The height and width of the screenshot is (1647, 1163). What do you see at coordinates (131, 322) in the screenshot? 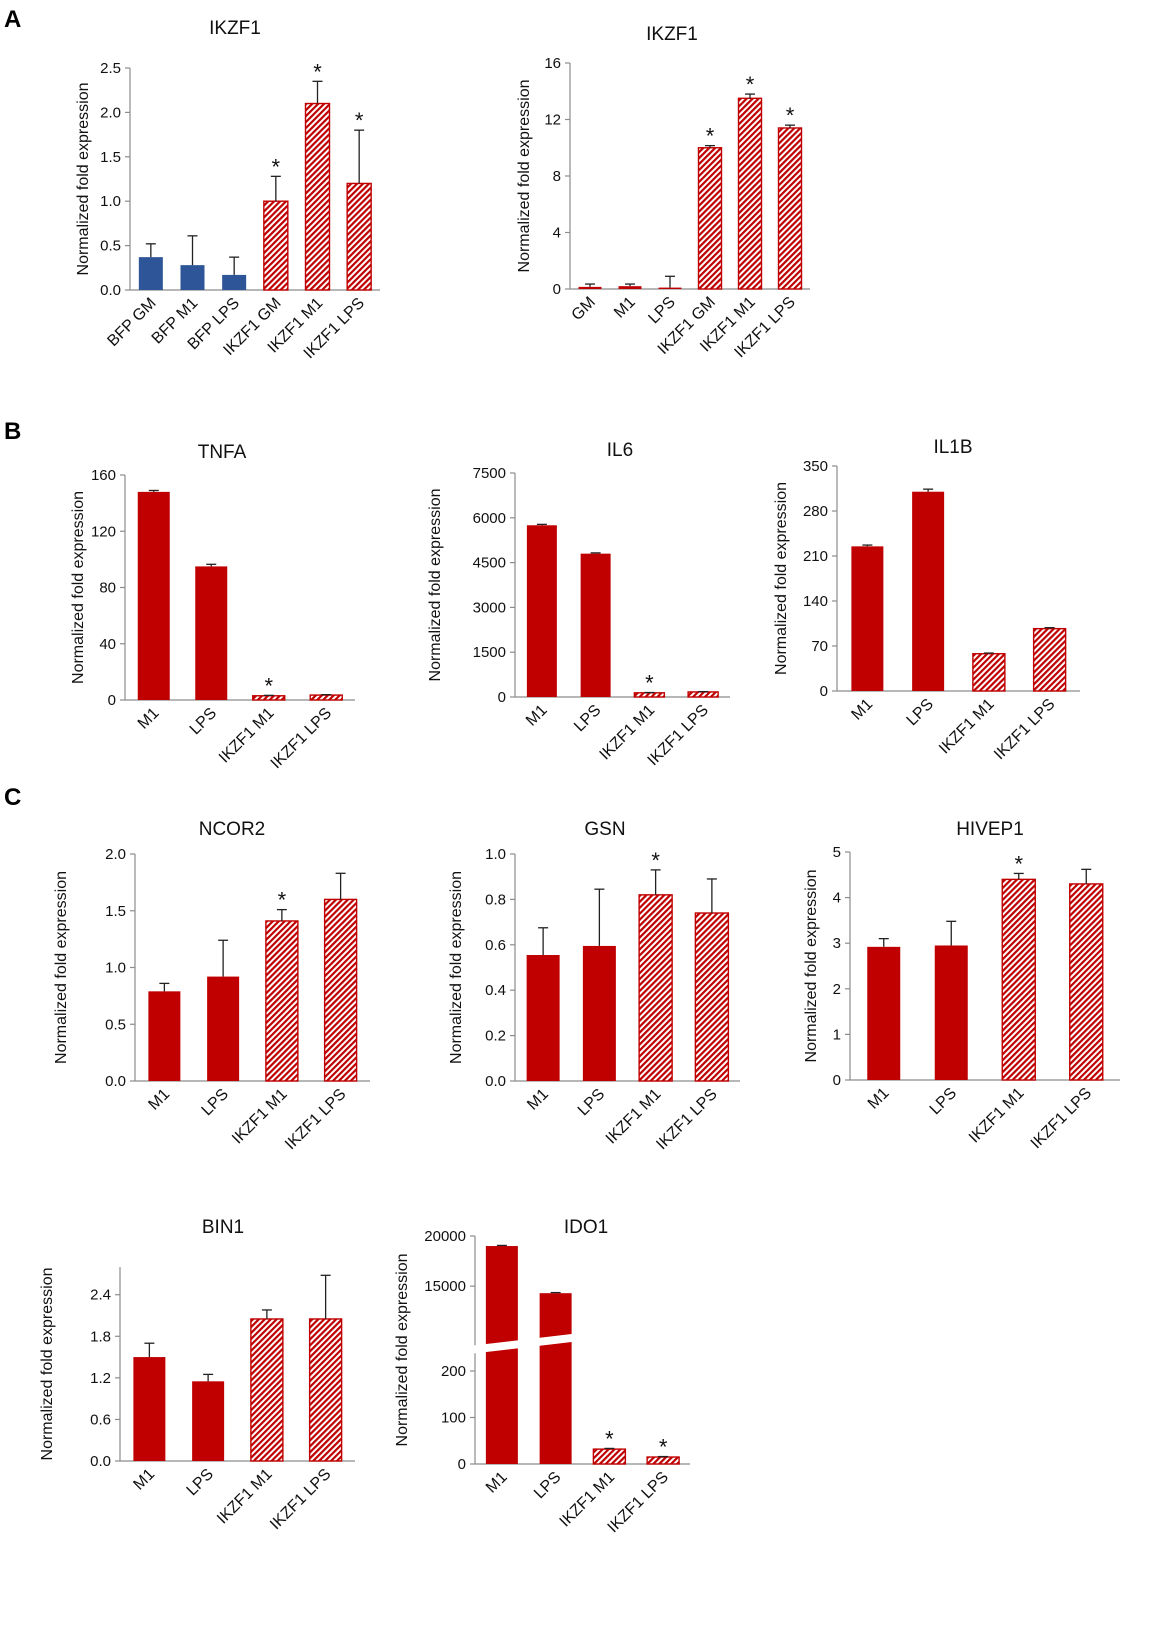
I see `category-label: BFP GM` at bounding box center [131, 322].